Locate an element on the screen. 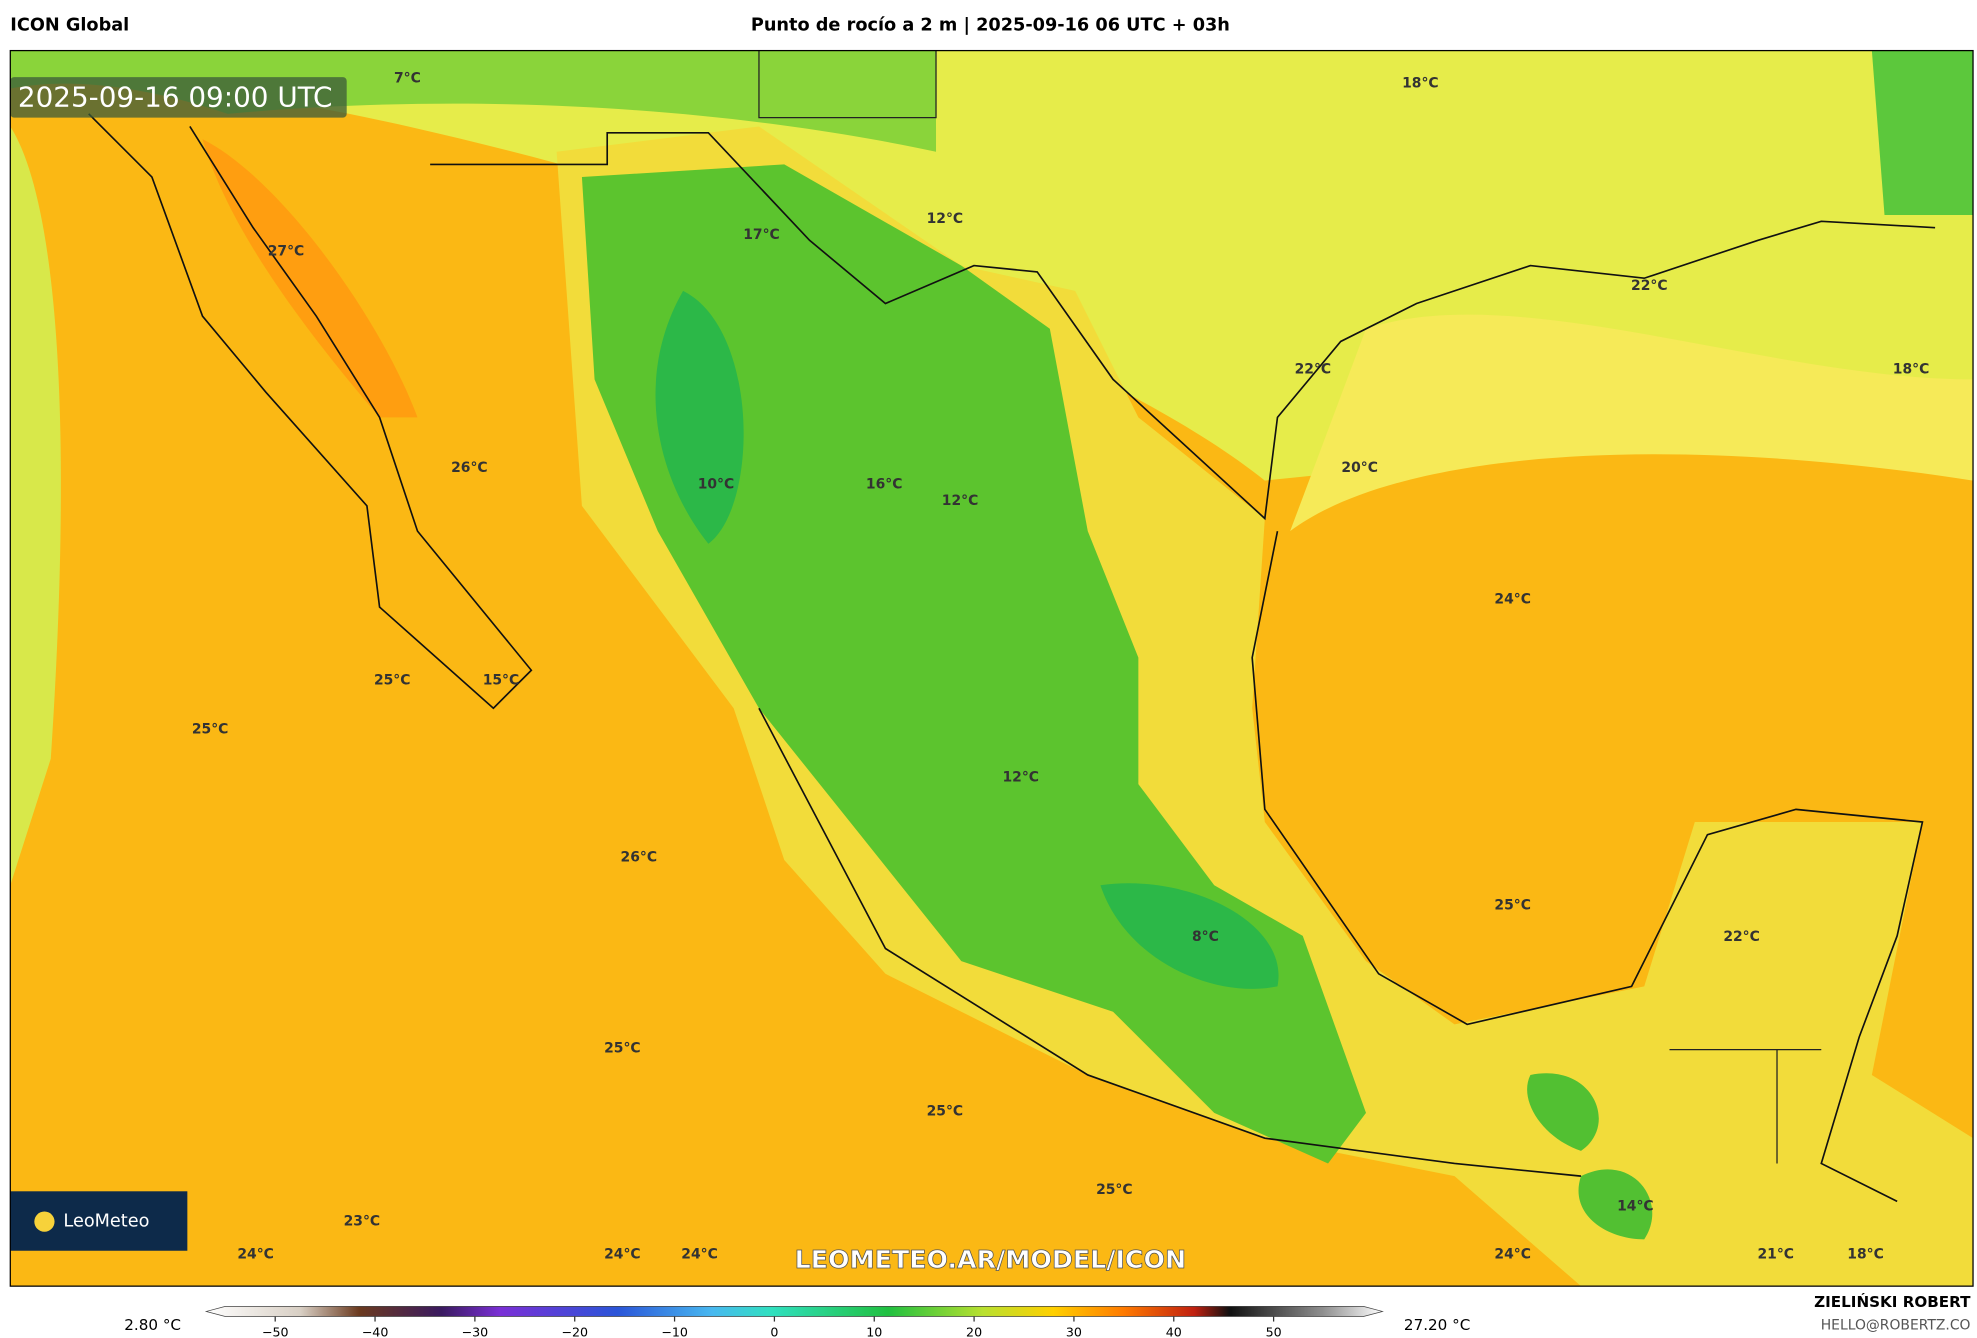  colorbar-tick-label: −30 is located at coordinates (475, 1331).